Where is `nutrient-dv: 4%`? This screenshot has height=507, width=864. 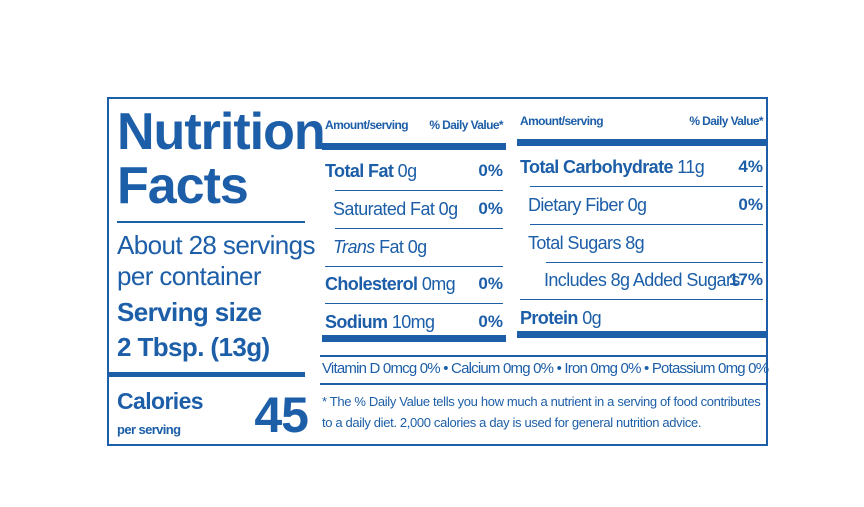 nutrient-dv: 4% is located at coordinates (750, 166).